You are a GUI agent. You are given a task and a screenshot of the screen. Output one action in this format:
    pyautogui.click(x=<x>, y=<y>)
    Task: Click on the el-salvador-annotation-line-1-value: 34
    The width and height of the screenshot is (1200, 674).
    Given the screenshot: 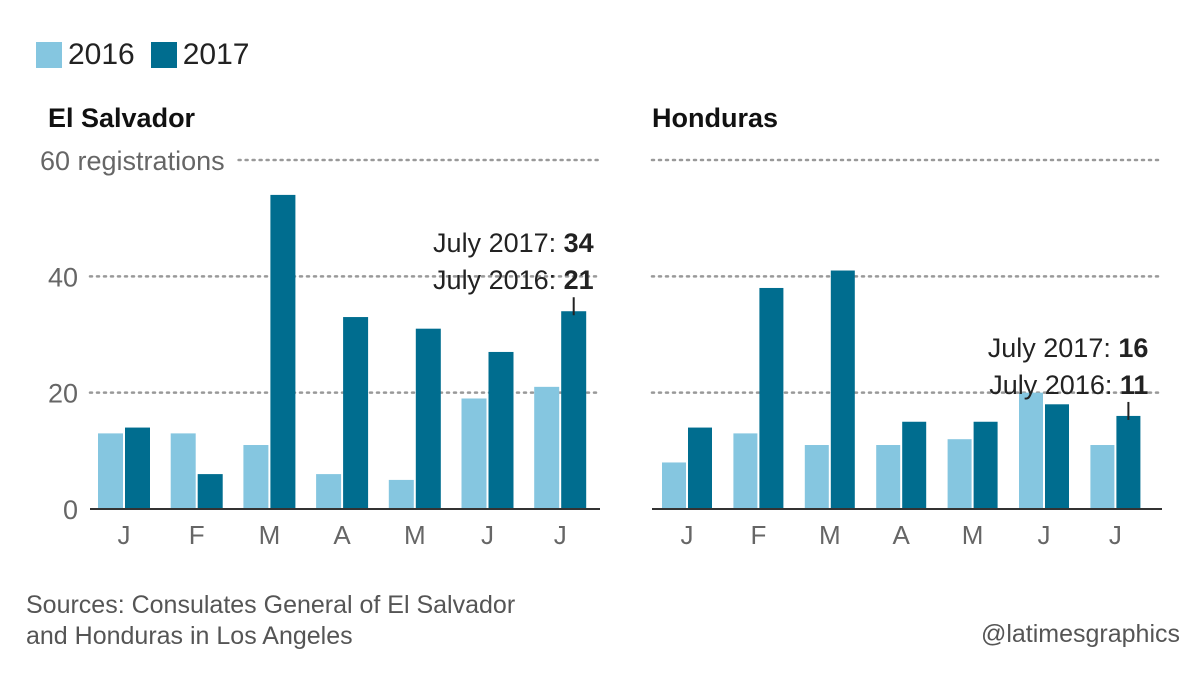 What is the action you would take?
    pyautogui.click(x=579, y=243)
    